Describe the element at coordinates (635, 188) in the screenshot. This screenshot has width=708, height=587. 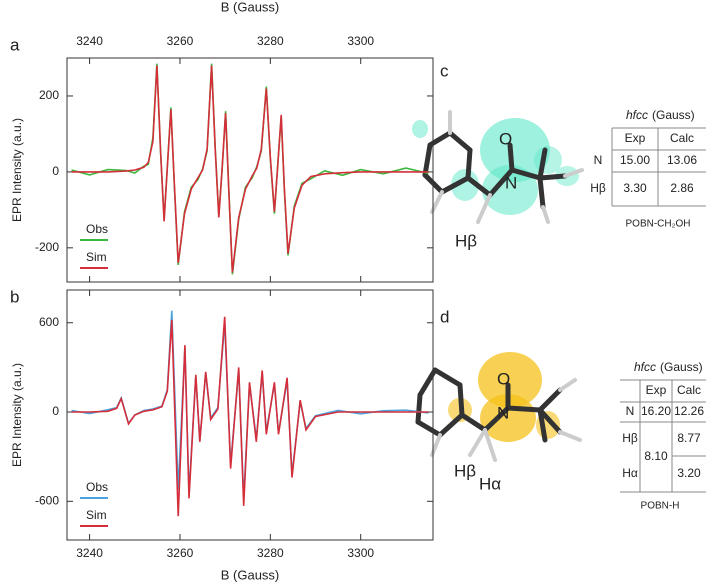
I see `cell: 3.30` at that location.